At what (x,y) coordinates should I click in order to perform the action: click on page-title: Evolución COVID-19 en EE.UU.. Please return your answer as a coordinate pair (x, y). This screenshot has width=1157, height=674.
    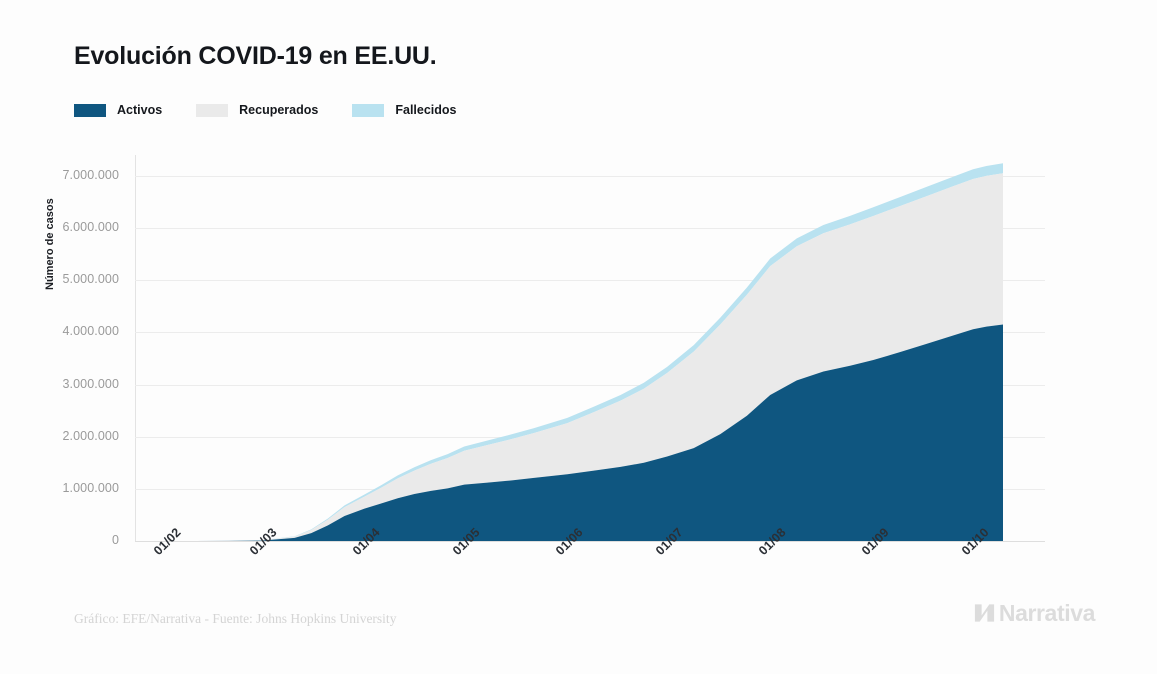
    Looking at the image, I should click on (255, 56).